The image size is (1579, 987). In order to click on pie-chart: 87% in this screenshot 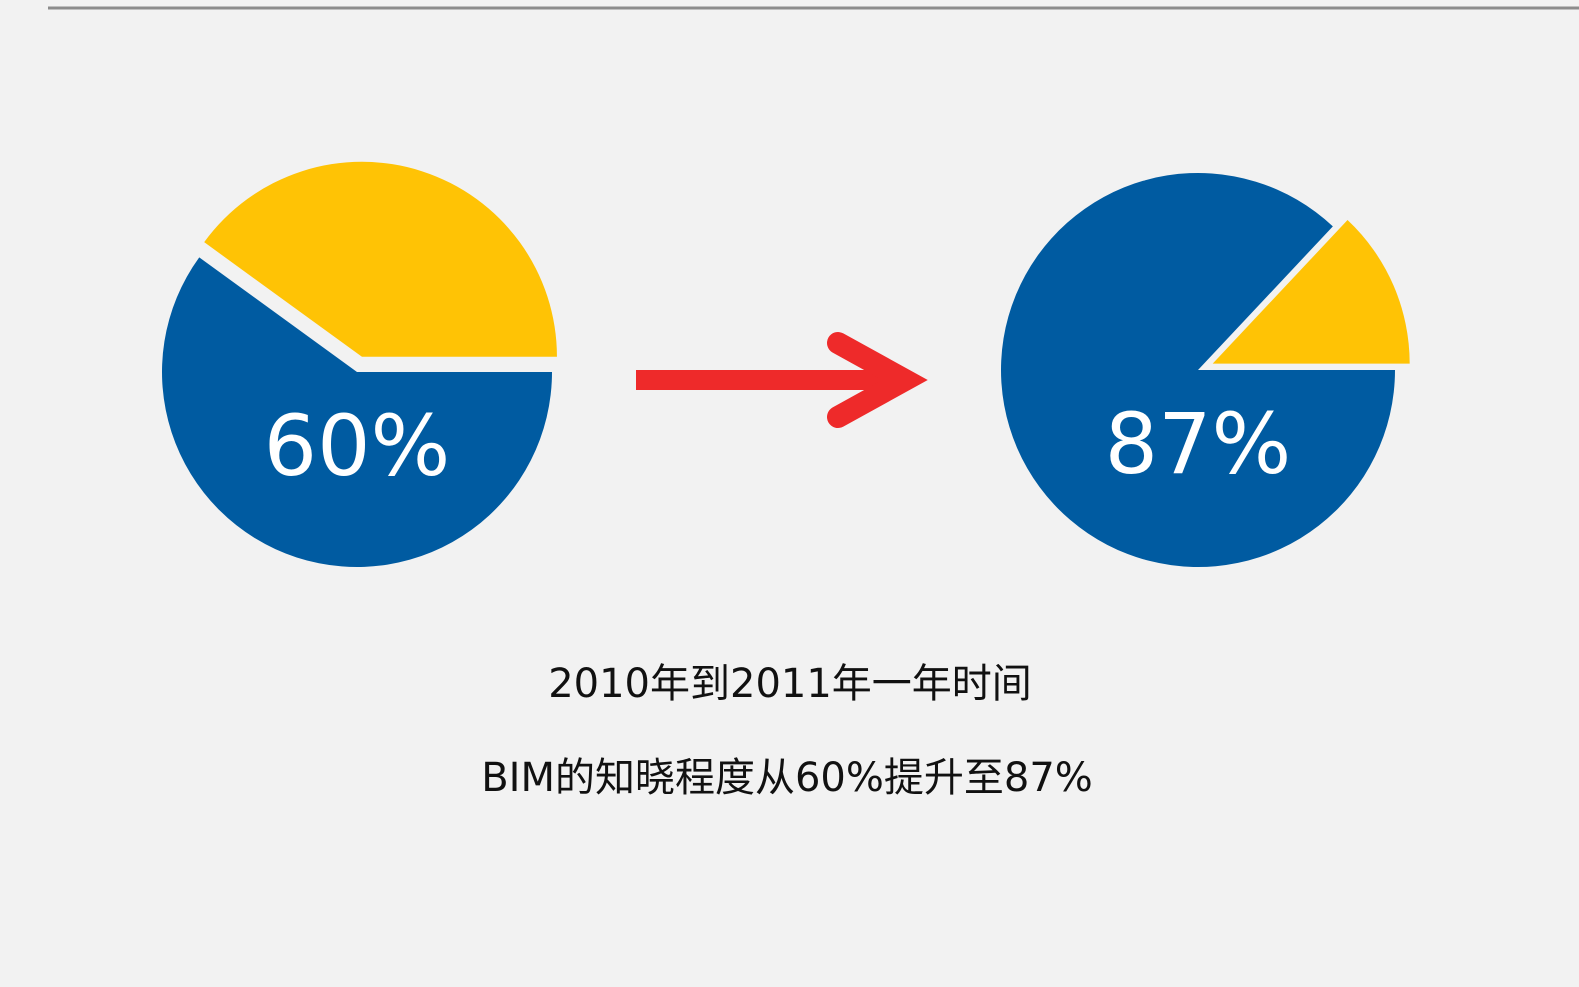, I will do `click(1205, 369)`.